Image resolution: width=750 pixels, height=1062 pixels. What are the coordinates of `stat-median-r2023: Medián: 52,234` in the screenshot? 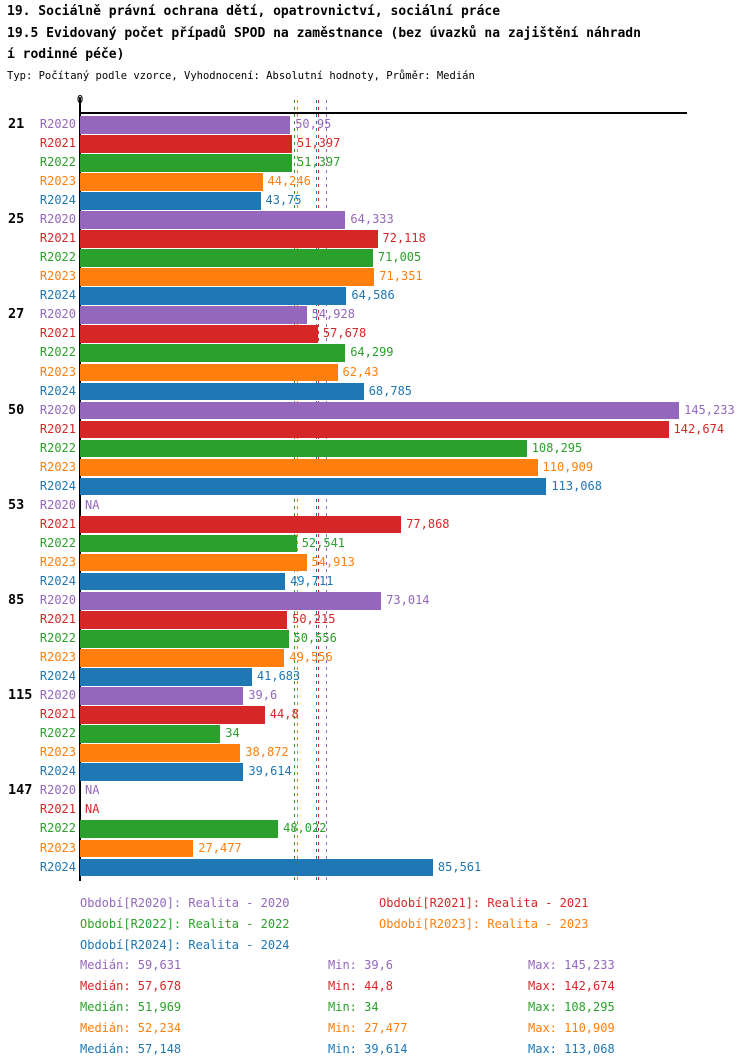 It's located at (131, 1028).